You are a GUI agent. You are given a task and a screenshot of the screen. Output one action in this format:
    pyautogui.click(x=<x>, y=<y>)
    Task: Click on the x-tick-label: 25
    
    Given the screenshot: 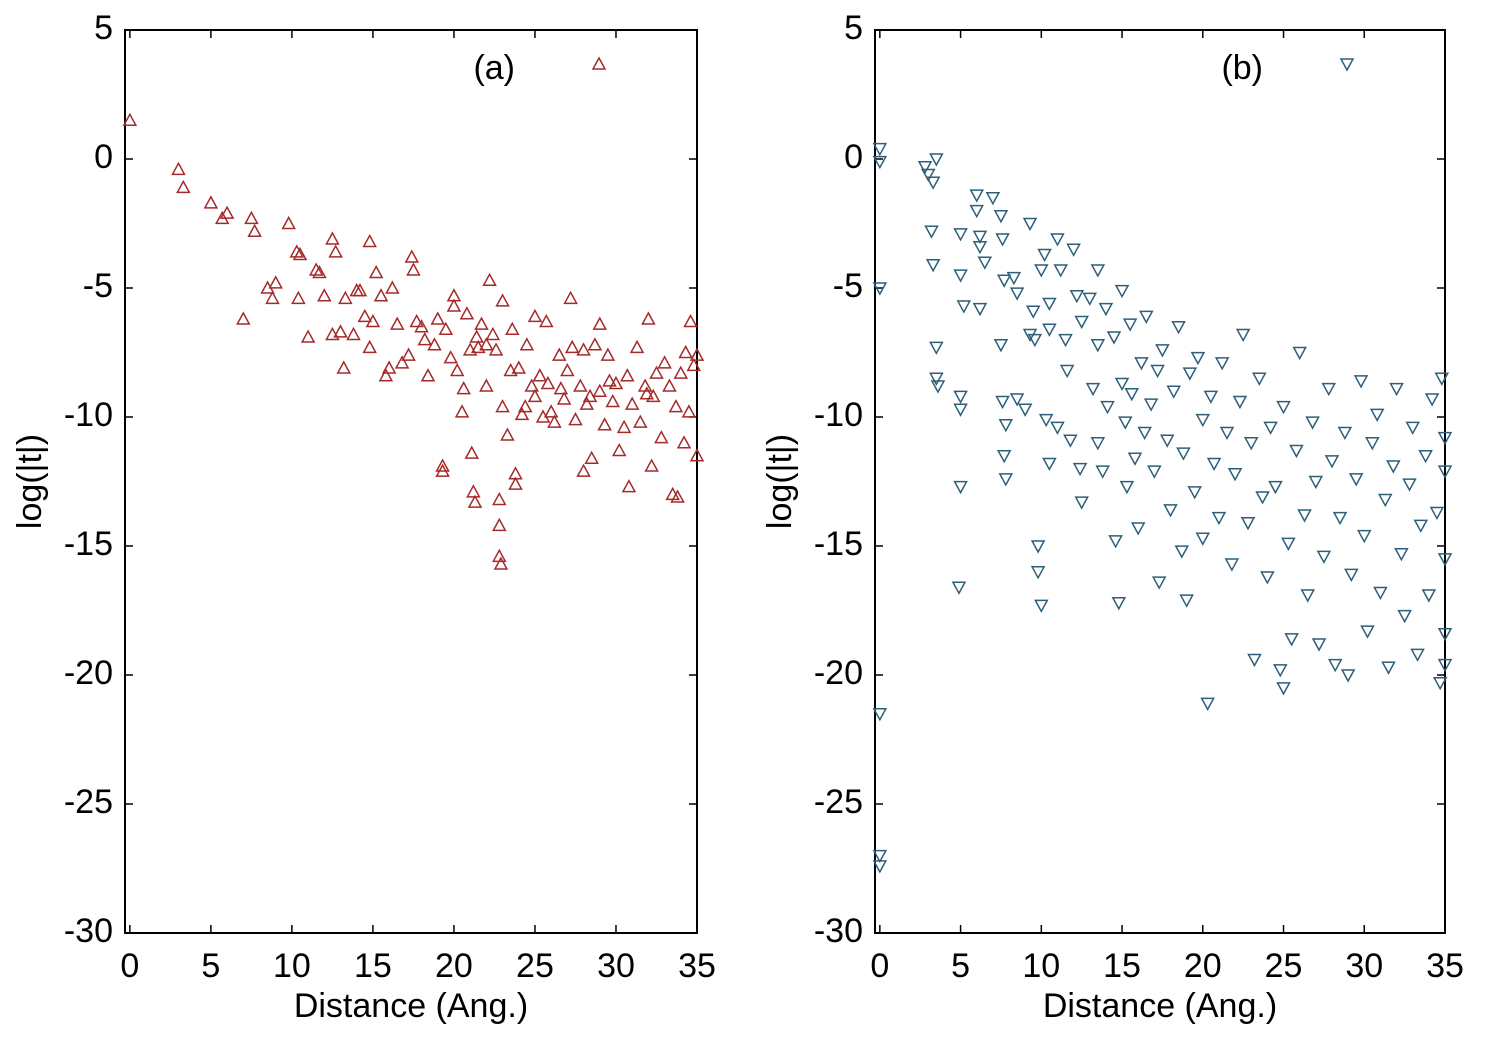 What is the action you would take?
    pyautogui.click(x=1284, y=966)
    